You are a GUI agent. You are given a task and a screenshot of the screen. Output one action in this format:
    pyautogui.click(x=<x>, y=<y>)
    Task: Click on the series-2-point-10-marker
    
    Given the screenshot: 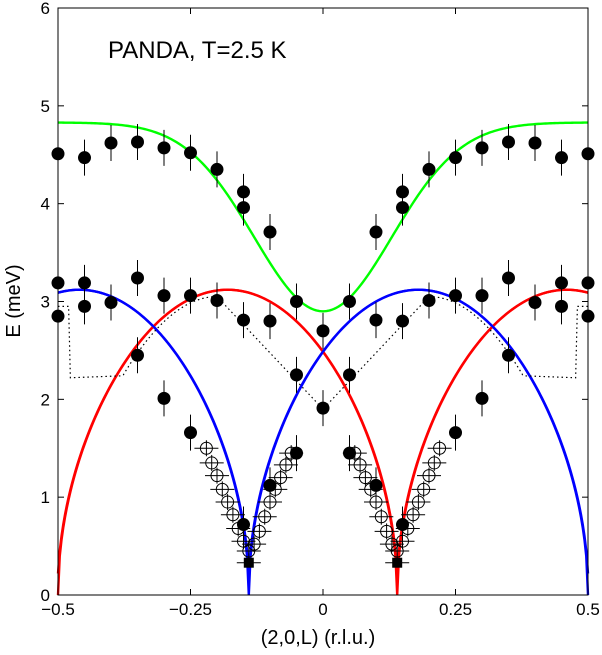 What is the action you would take?
    pyautogui.click(x=254, y=544)
    